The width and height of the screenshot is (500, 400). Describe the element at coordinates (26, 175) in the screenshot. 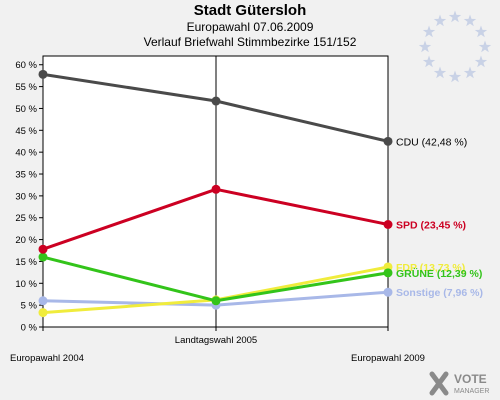

I see `y-tick-label: 35 %` at that location.